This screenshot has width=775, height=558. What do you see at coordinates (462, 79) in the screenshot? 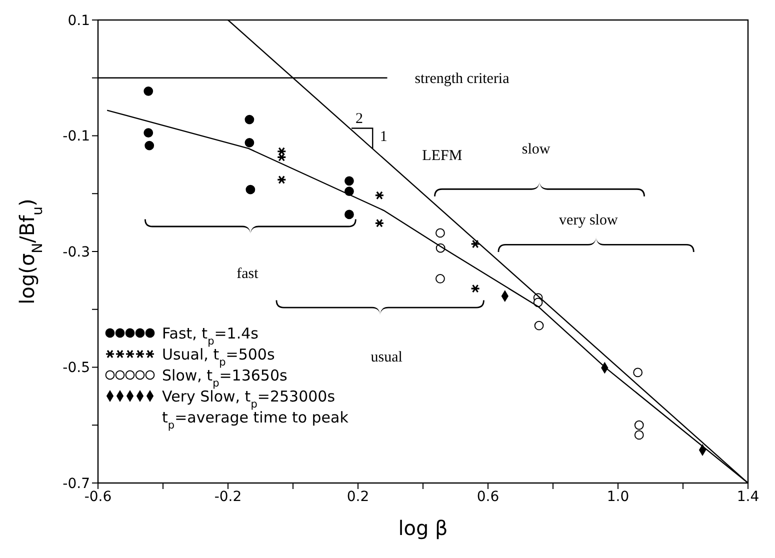
I see `annotation: strength criteria` at bounding box center [462, 79].